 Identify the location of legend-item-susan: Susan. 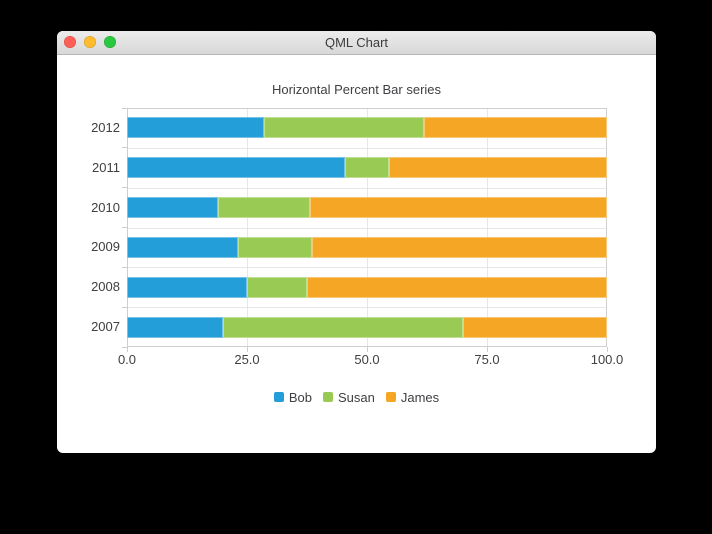
(348, 397).